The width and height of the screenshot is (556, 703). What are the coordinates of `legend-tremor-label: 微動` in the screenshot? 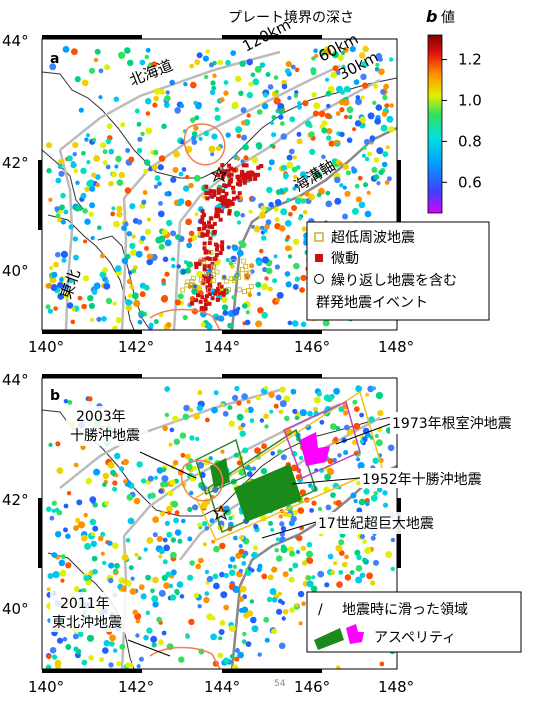 It's located at (345, 259).